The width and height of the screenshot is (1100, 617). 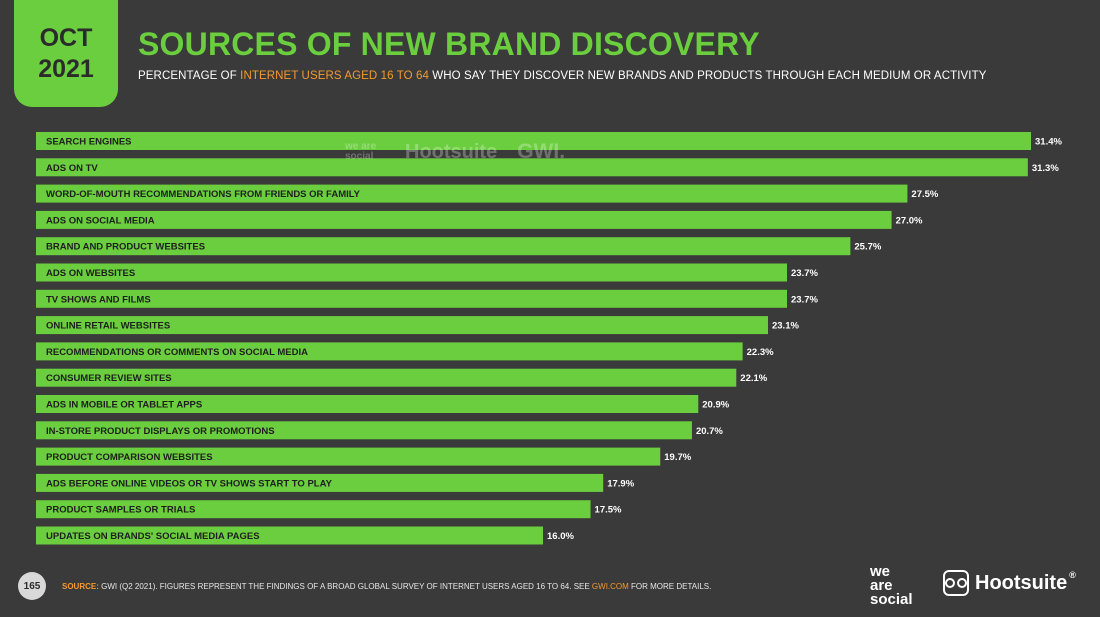 I want to click on page-title: SOURCES OF NEW BRAND DISCOVERY, so click(x=449, y=44).